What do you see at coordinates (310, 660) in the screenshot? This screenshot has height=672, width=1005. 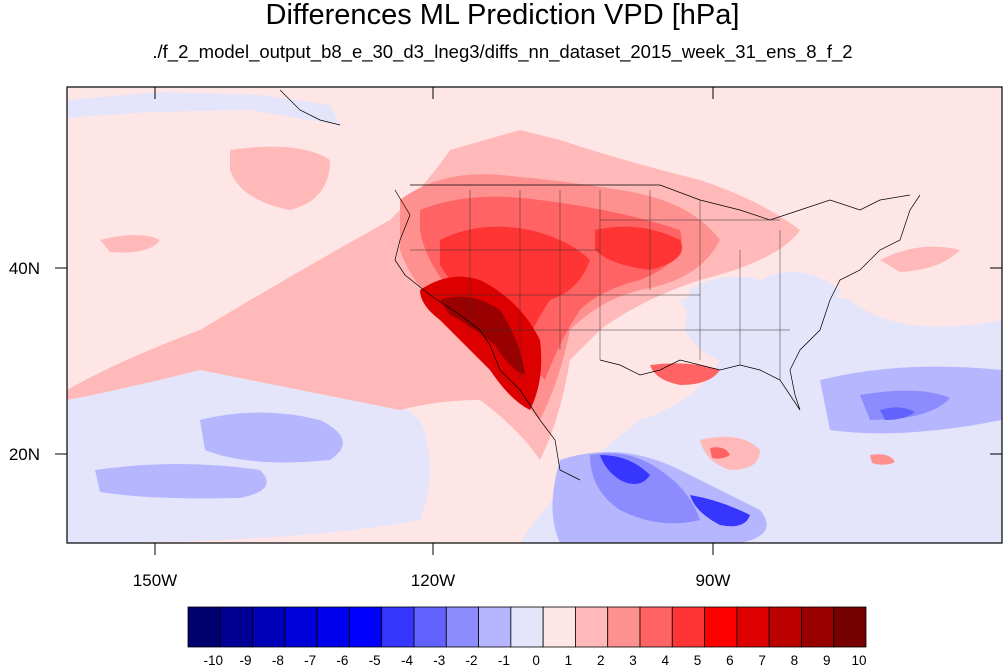 I see `colorbar-label: -7` at bounding box center [310, 660].